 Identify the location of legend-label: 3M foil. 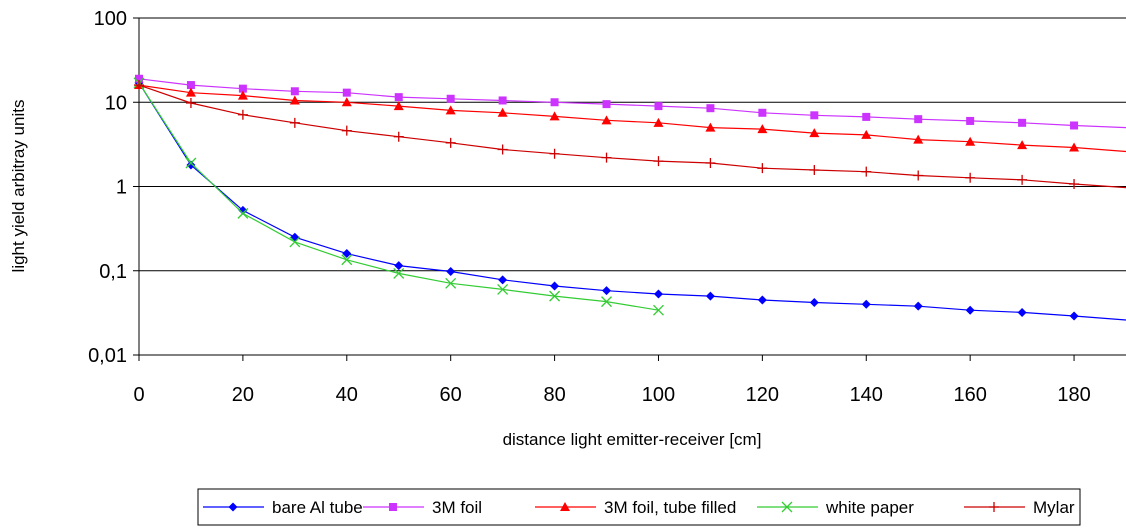
(457, 507).